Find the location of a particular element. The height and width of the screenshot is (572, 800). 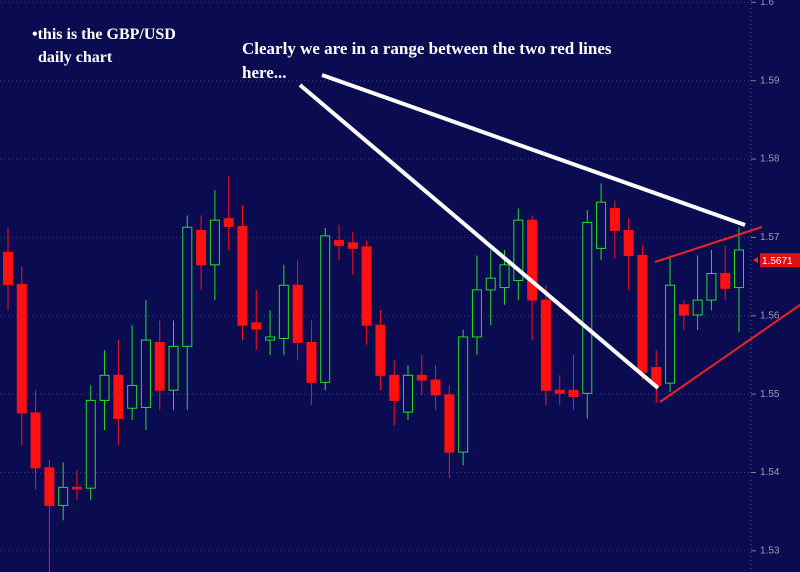

support-line is located at coordinates (729, 353).